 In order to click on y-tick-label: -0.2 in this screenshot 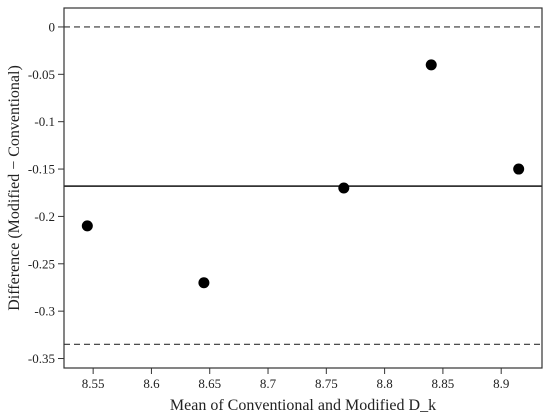, I will do `click(44, 216)`.